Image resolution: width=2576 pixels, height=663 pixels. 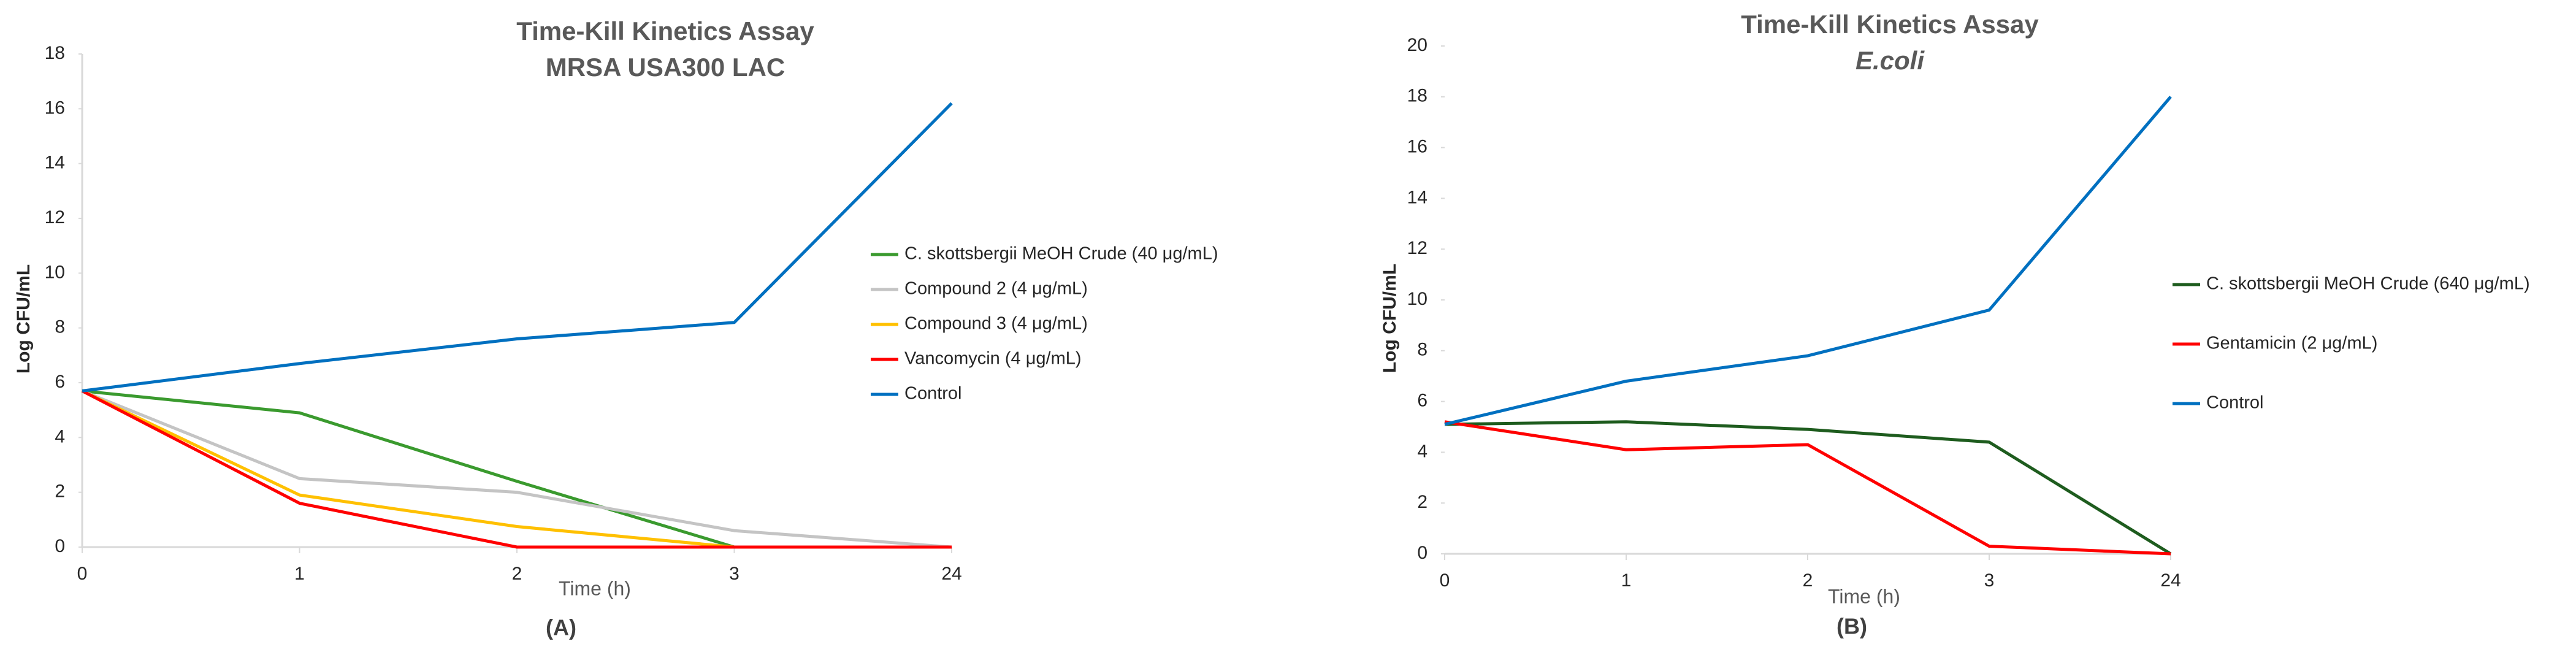 What do you see at coordinates (1417, 45) in the screenshot?
I see `y-tick-label: 20` at bounding box center [1417, 45].